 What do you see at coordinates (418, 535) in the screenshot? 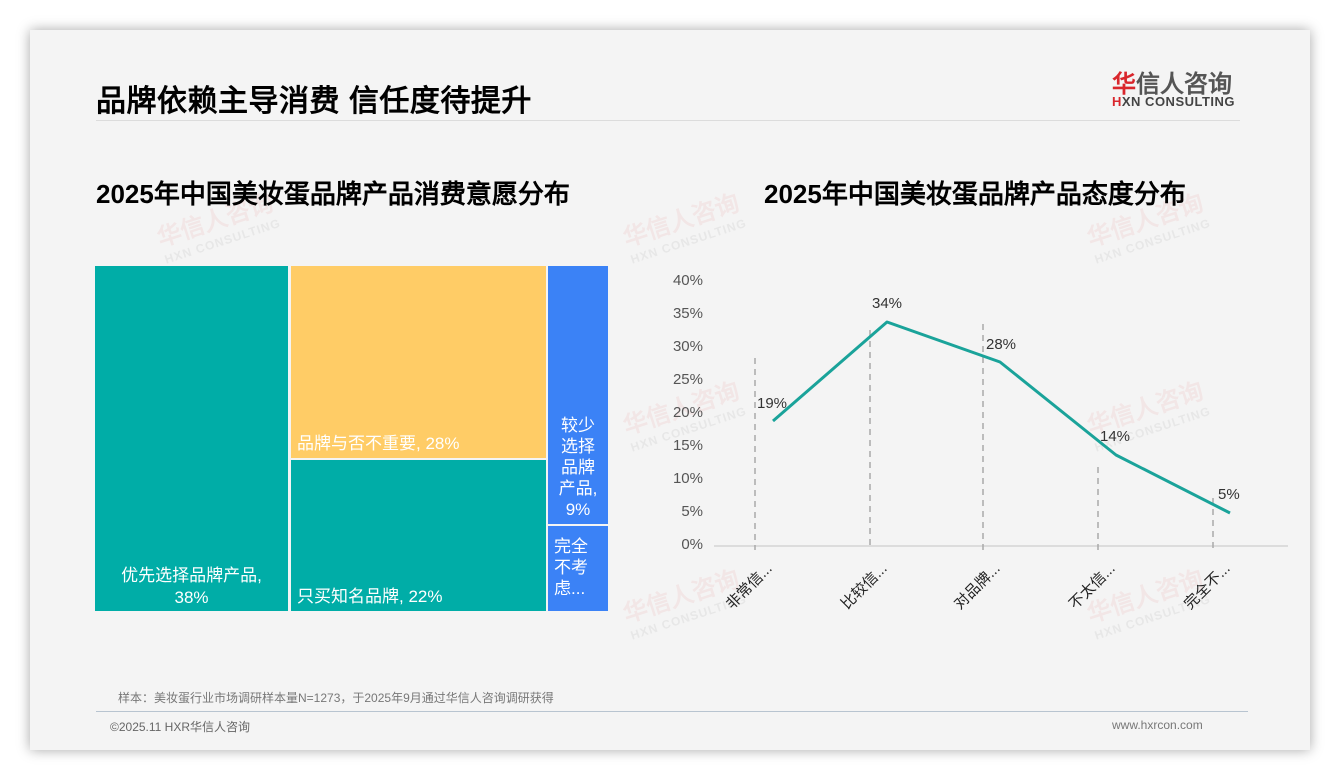
I see `treemap-cell-famous-only: 只买知名品牌, 22%` at bounding box center [418, 535].